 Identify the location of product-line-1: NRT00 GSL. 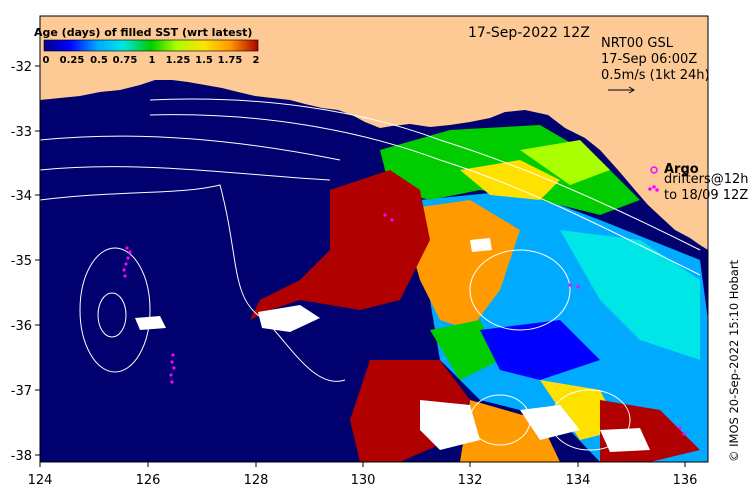
(637, 43).